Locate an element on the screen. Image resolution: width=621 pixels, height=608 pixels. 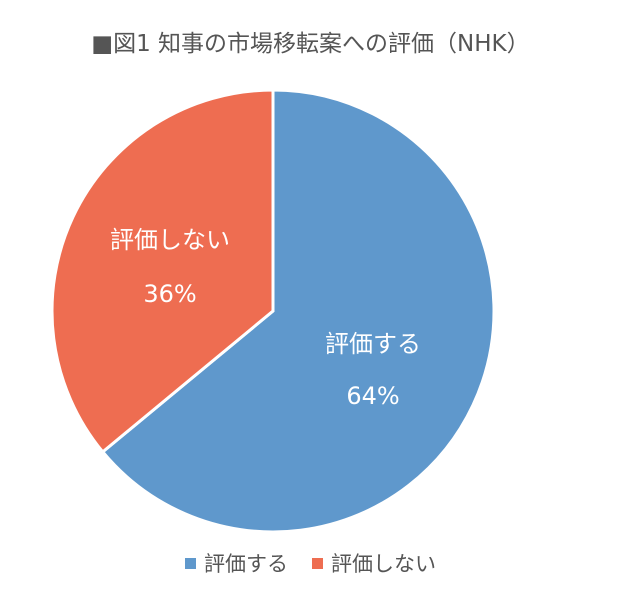
legend-swatch-hyoka-shinai is located at coordinates (317, 563).